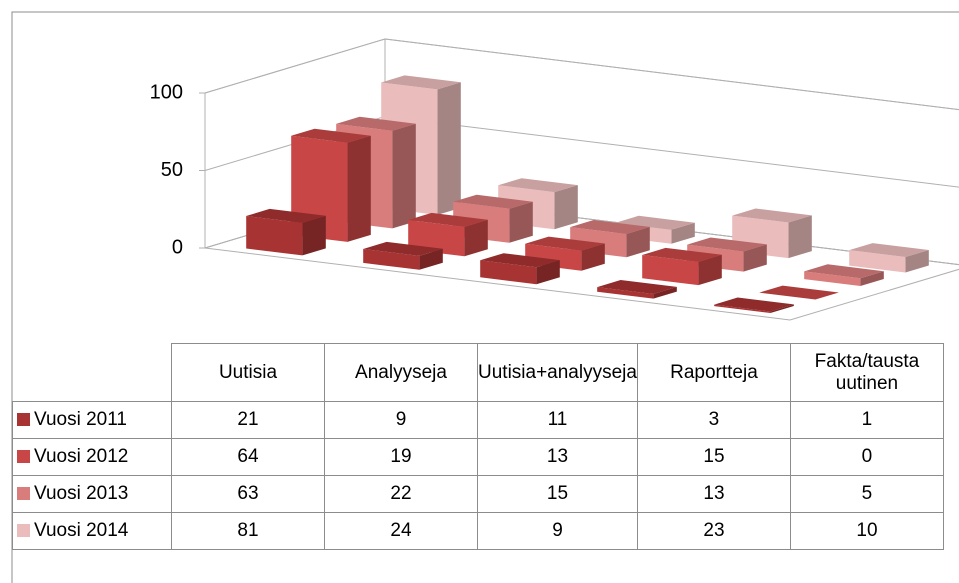  Describe the element at coordinates (81, 530) in the screenshot. I see `legend-label: Vuosi 2014` at that location.